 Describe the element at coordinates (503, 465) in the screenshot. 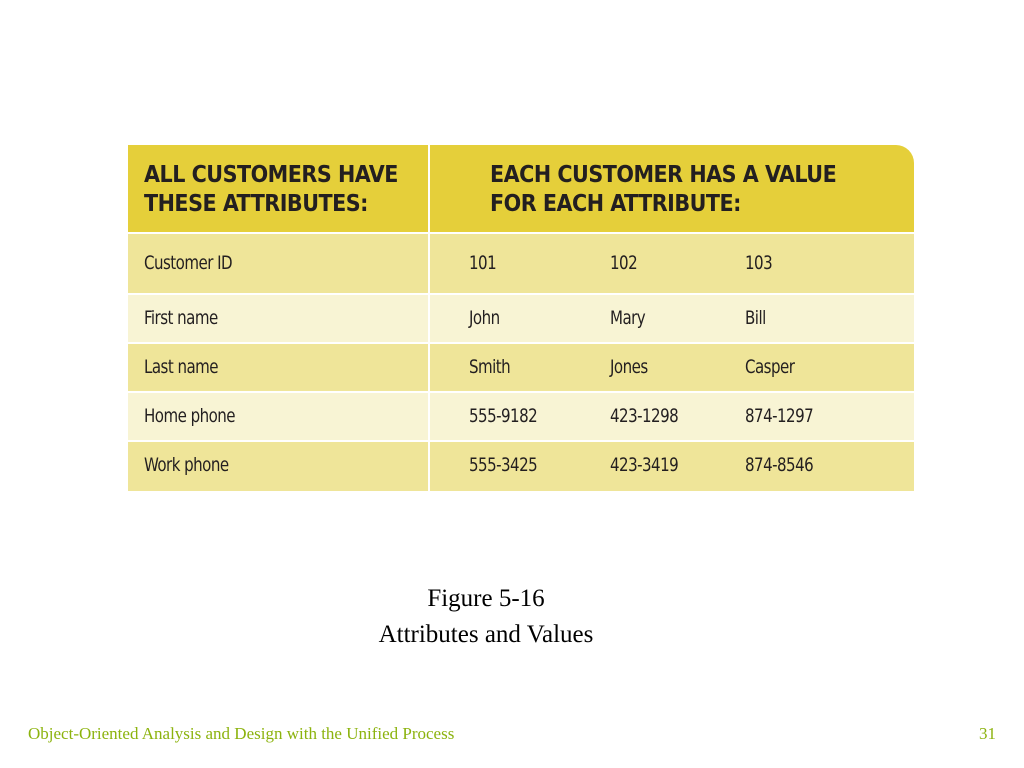

I see `value-cell: 555-3425` at that location.